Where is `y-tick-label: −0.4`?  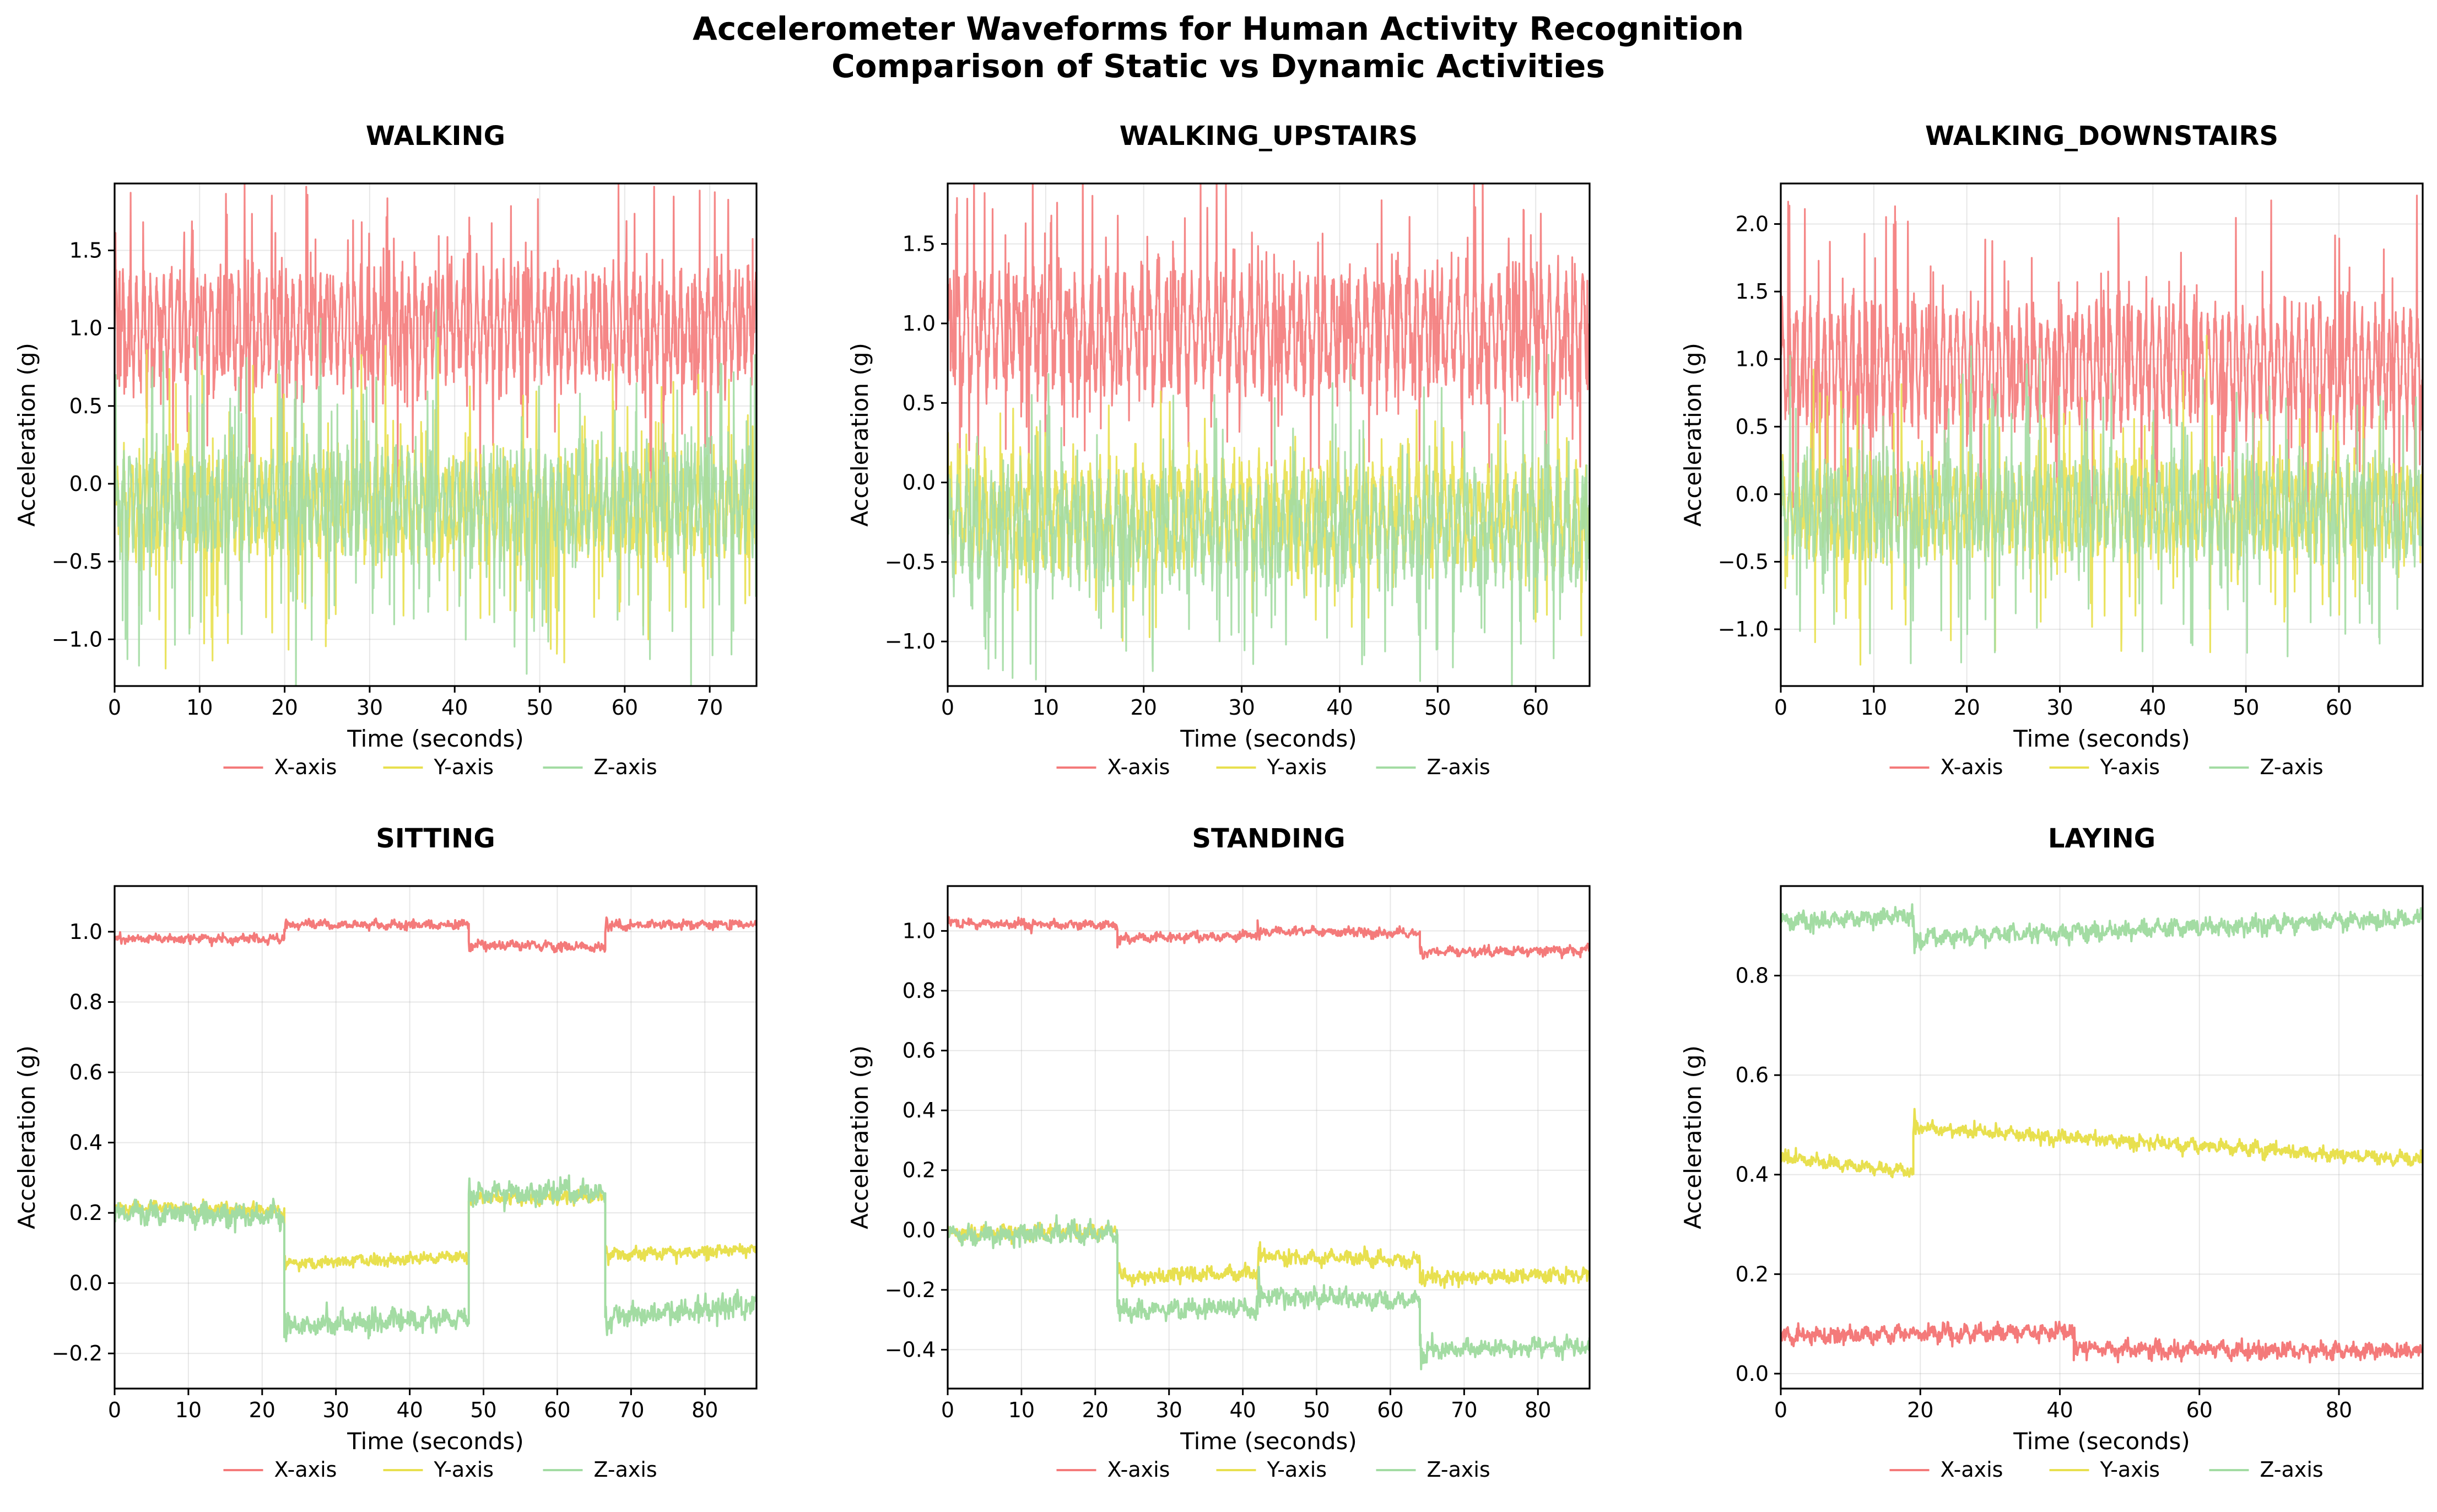 y-tick-label: −0.4 is located at coordinates (910, 1349).